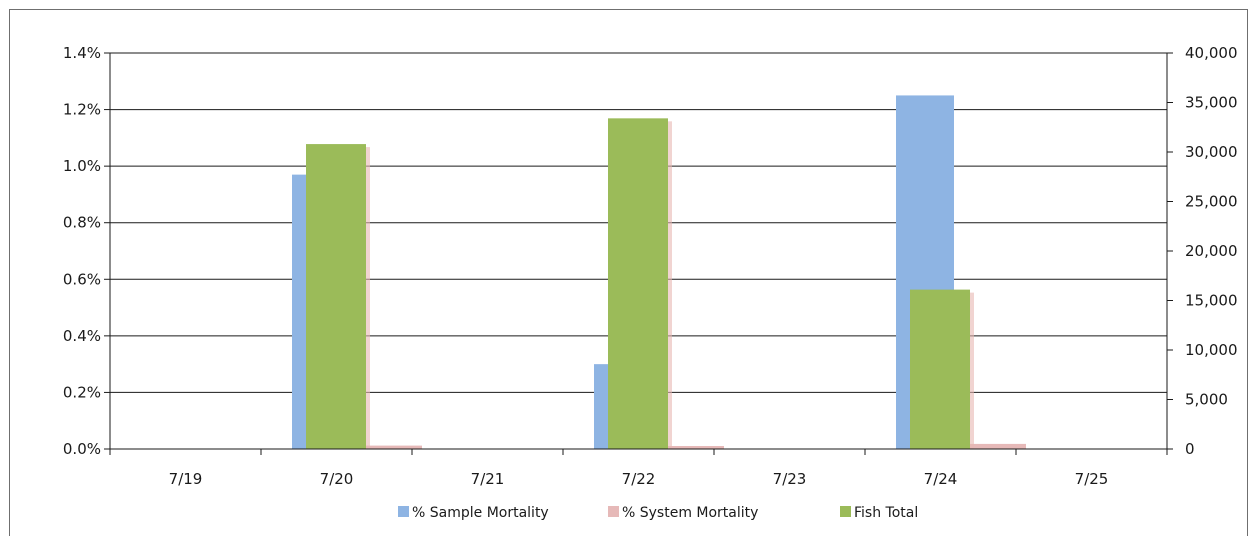 Image resolution: width=1257 pixels, height=537 pixels. What do you see at coordinates (480, 513) in the screenshot?
I see `legend-label: % Sample Mortality` at bounding box center [480, 513].